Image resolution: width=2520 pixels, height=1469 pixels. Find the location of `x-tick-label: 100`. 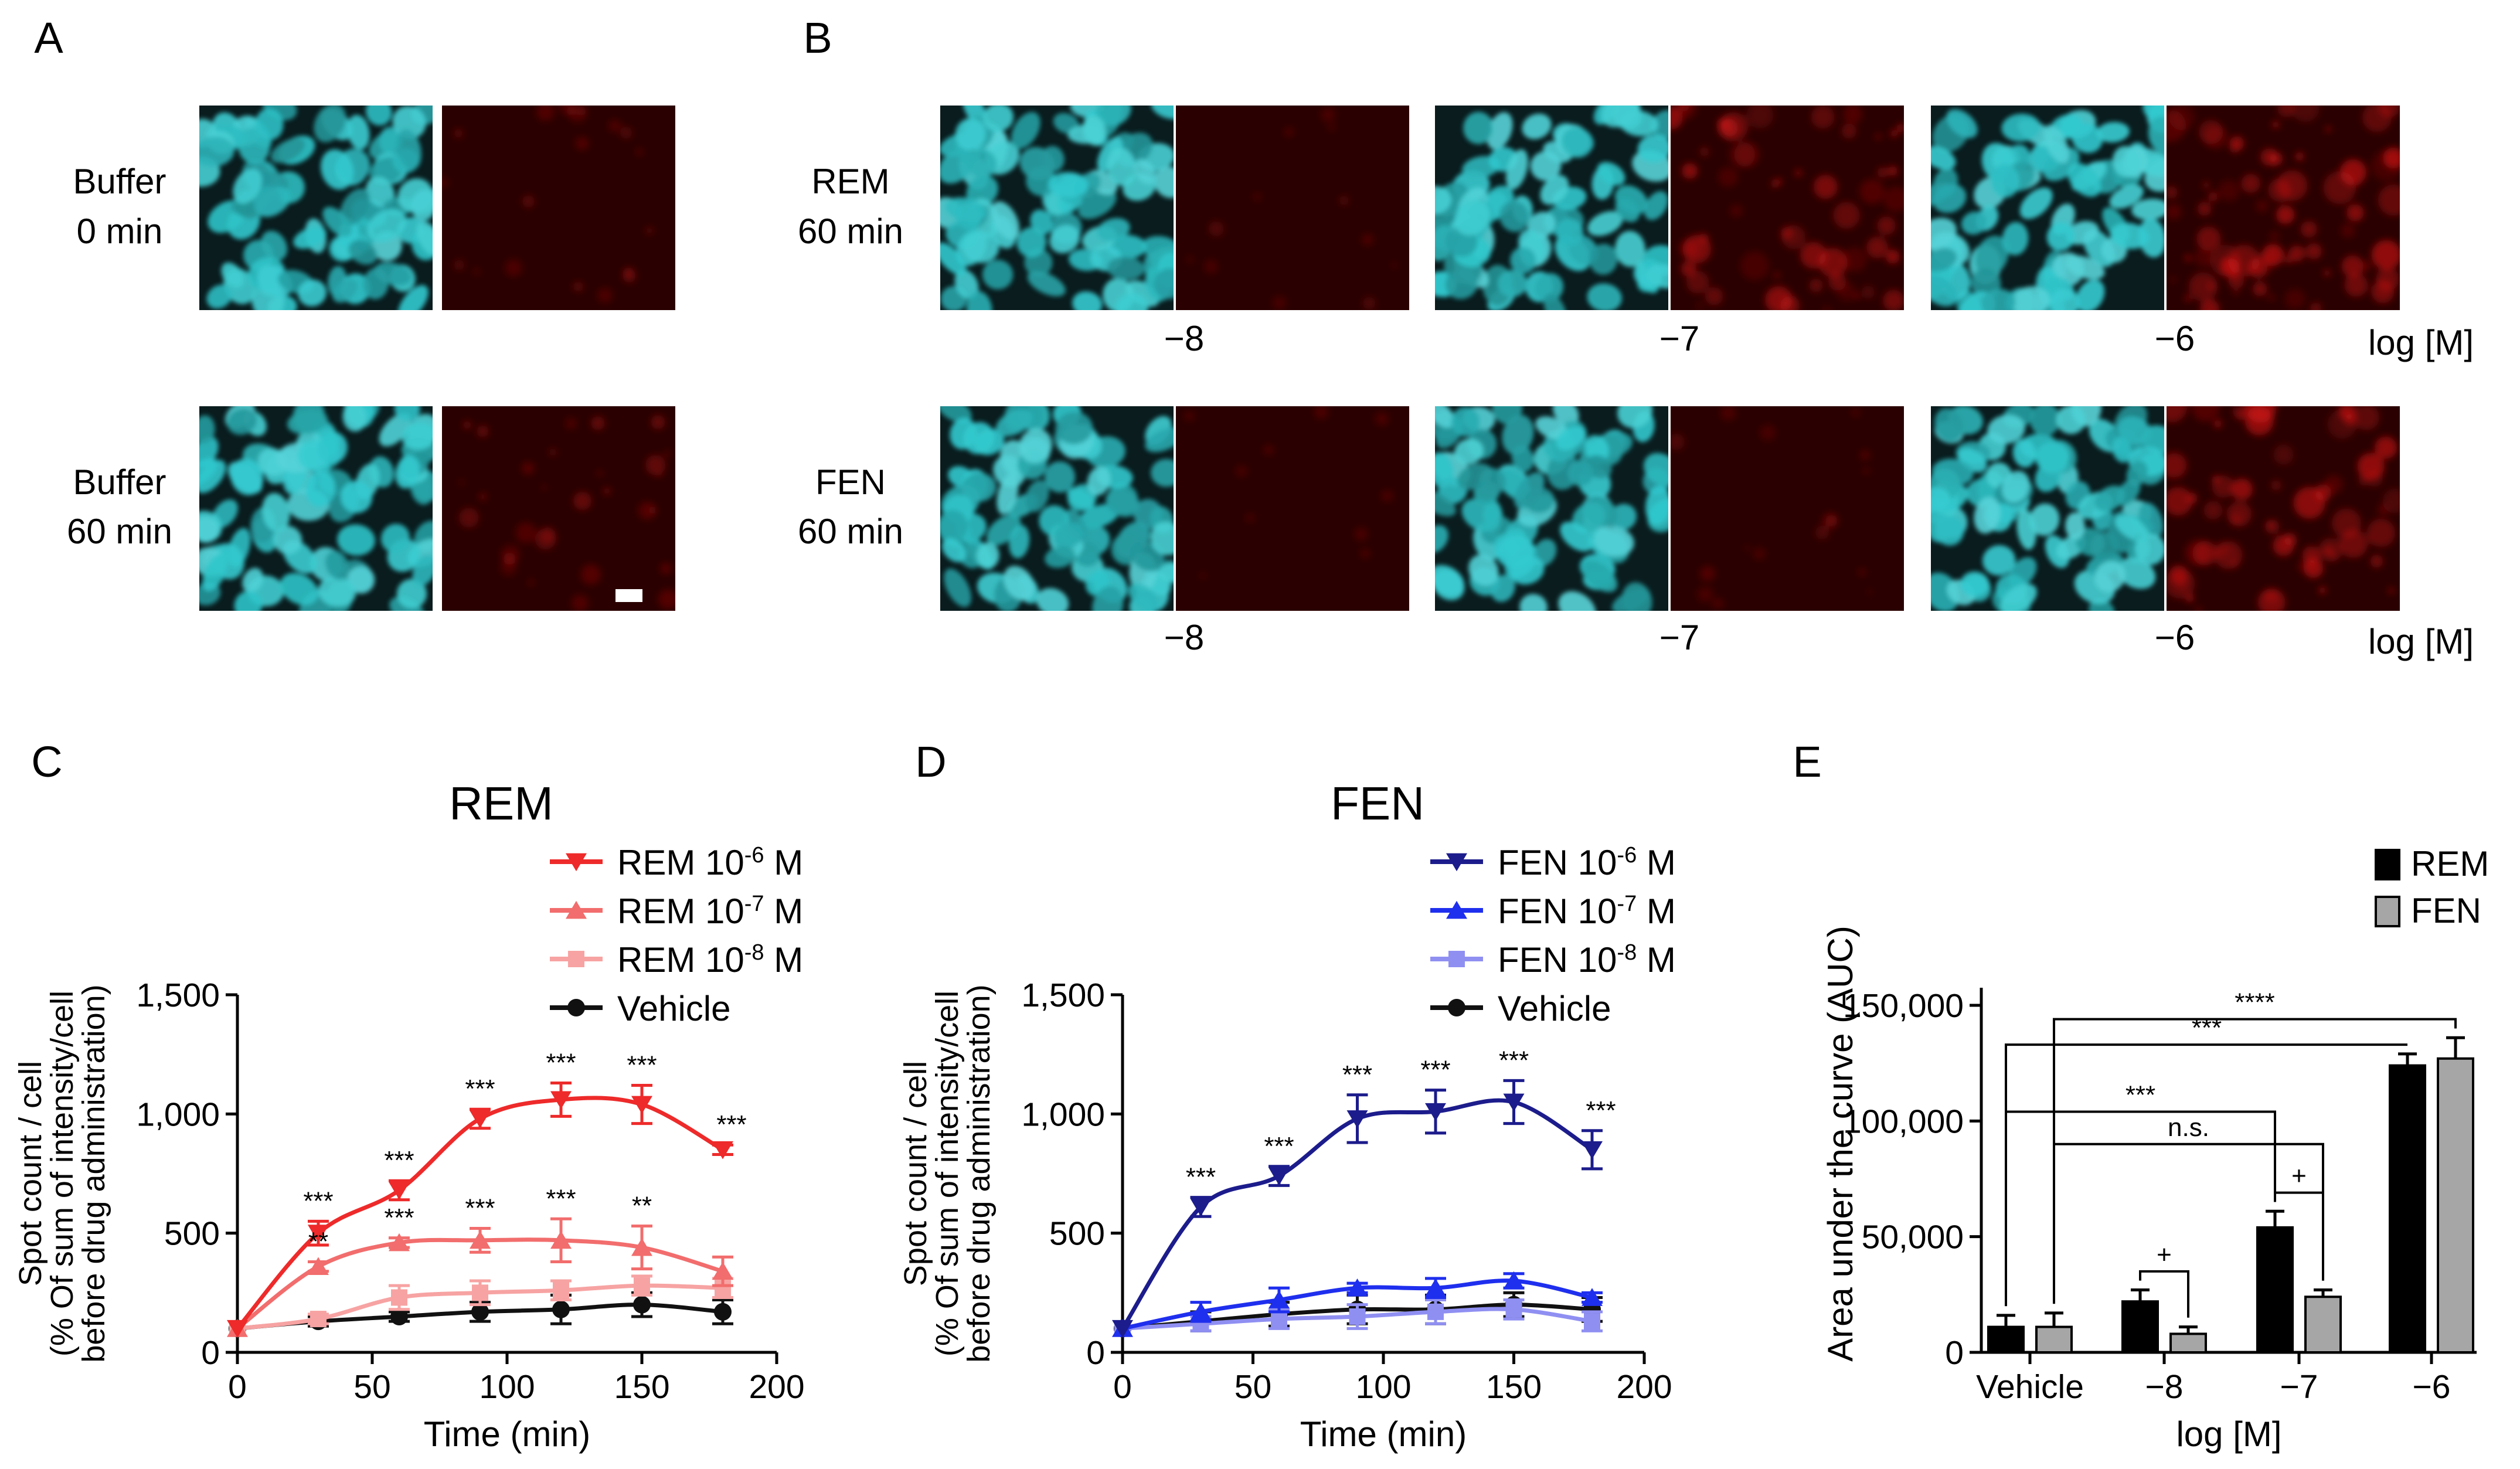

x-tick-label: 100 is located at coordinates (507, 1387).